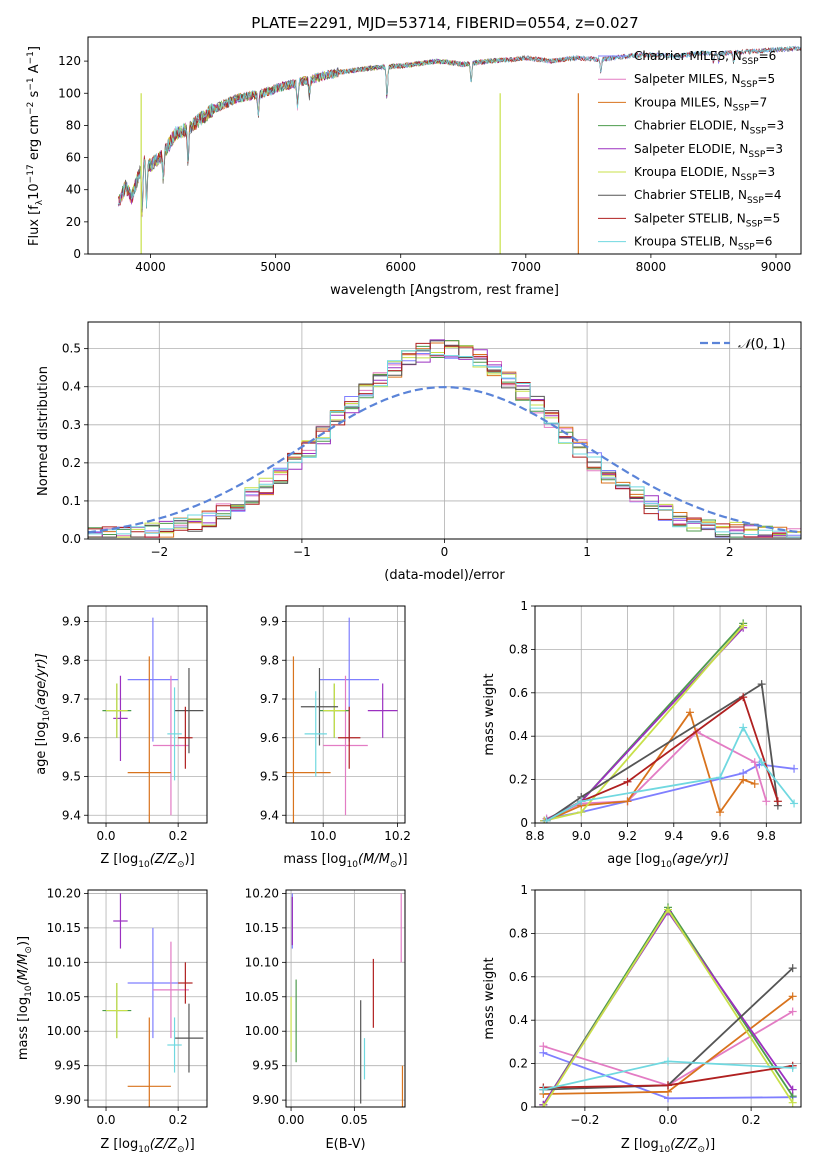 The image size is (819, 1170). What do you see at coordinates (269, 738) in the screenshot?
I see `y-tick-label: 9.6` at bounding box center [269, 738].